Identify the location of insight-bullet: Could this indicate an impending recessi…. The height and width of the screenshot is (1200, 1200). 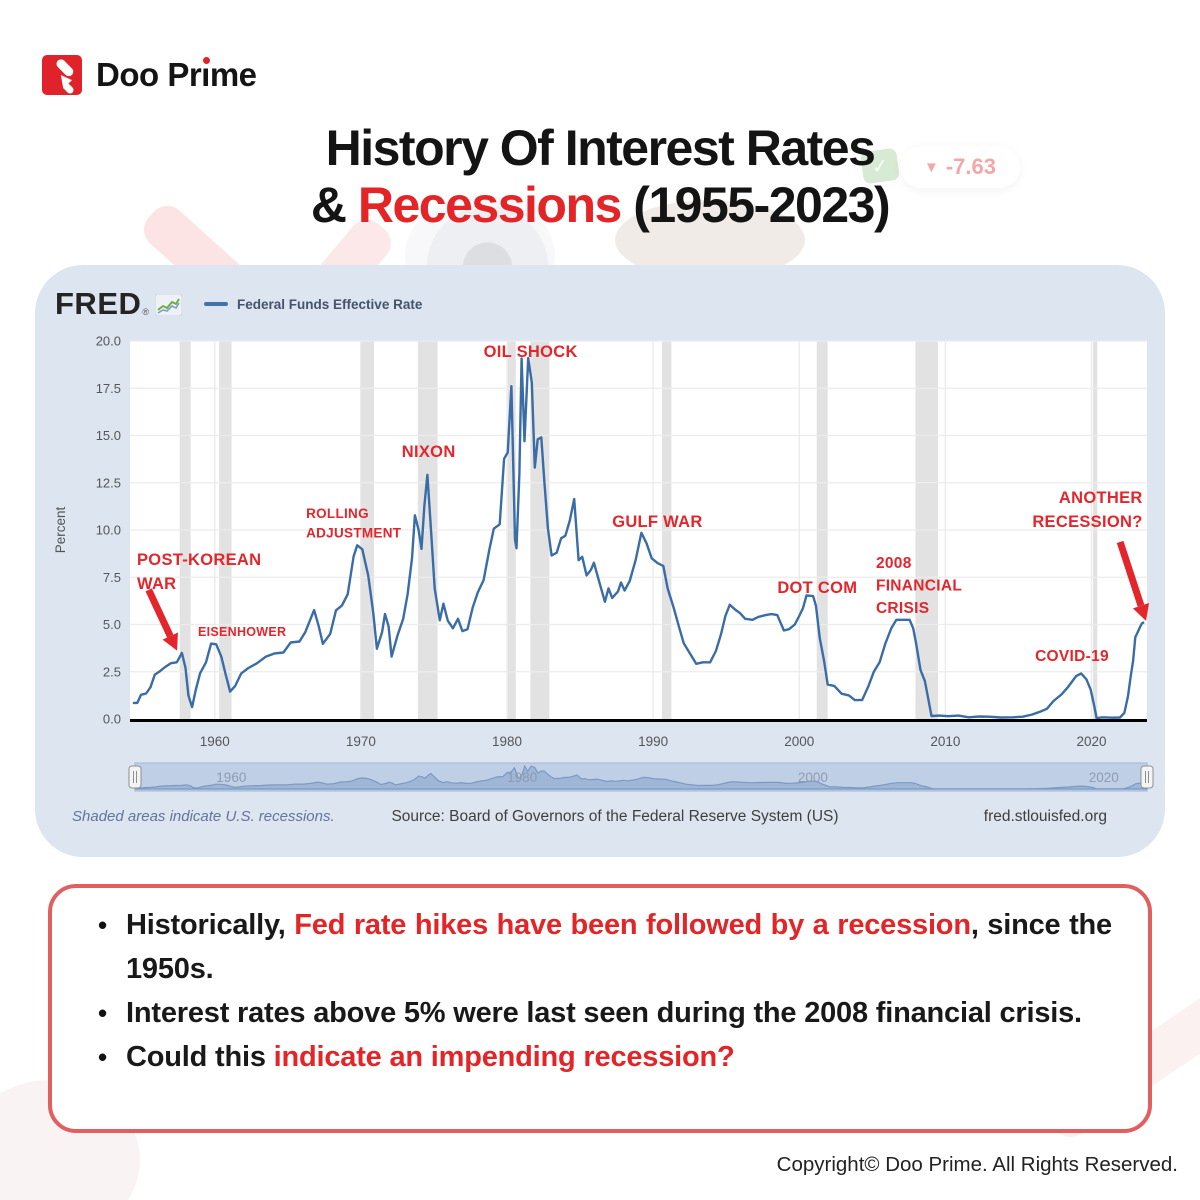
(605, 1057).